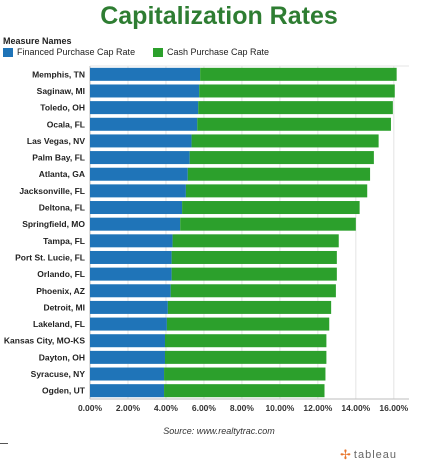 The height and width of the screenshot is (465, 438). What do you see at coordinates (218, 52) in the screenshot?
I see `legend-label-cash: Cash Purchase Cap Rate` at bounding box center [218, 52].